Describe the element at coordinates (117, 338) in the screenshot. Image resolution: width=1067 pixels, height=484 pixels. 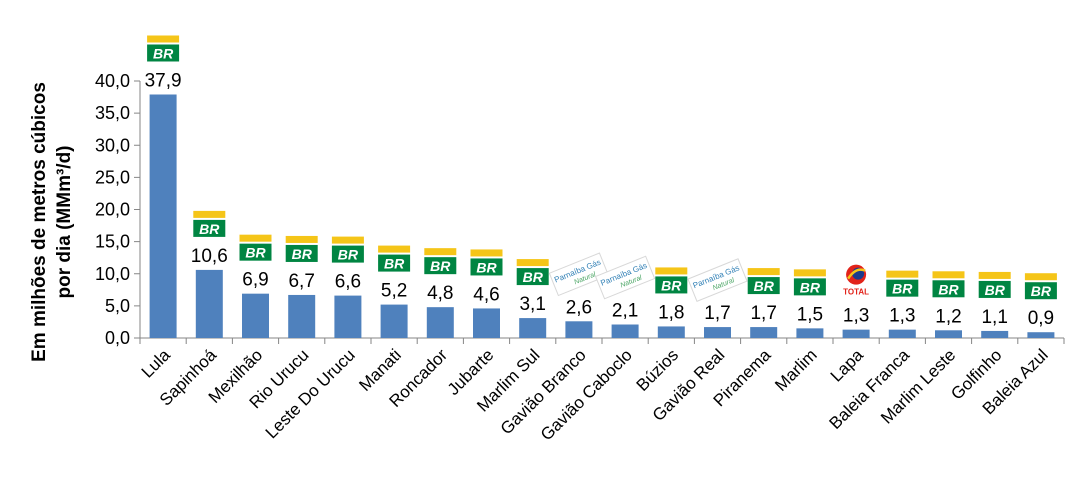
I see `y-tick-label: 0,0` at that location.